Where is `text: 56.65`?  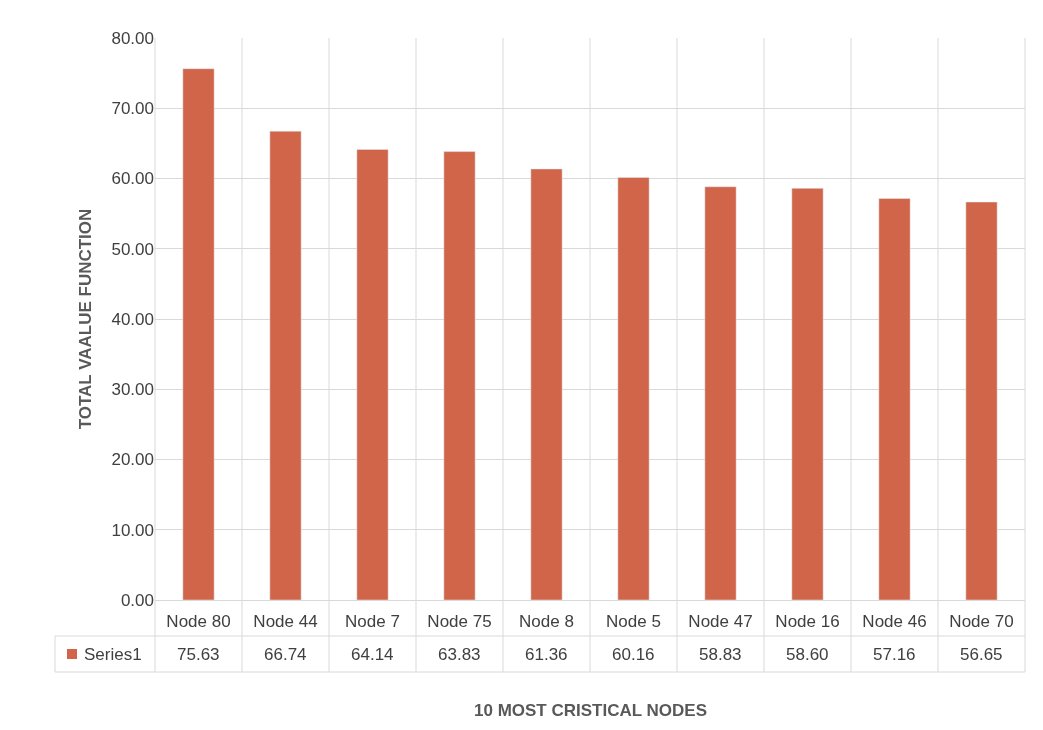
text: 56.65 is located at coordinates (981, 654).